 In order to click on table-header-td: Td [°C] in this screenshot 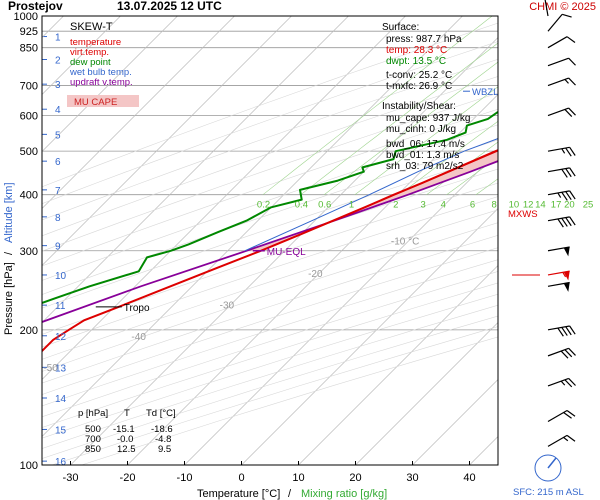, I will do `click(161, 413)`.